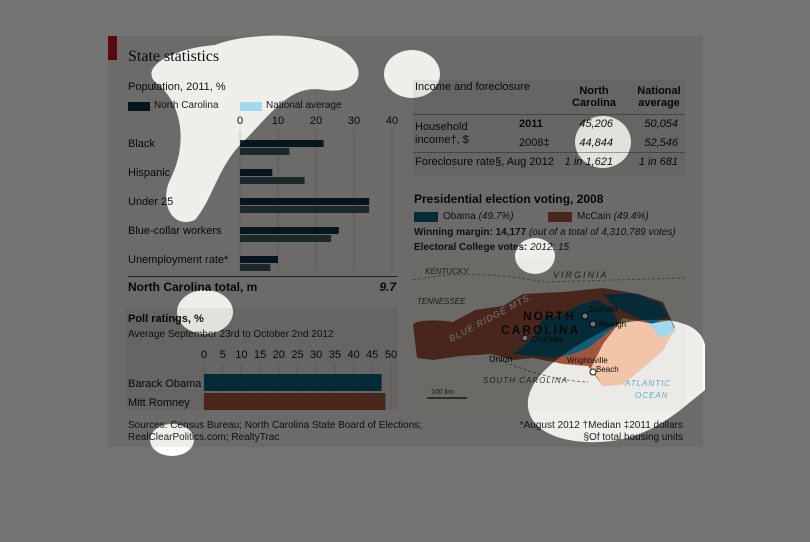 This screenshot has height=542, width=810. What do you see at coordinates (335, 355) in the screenshot?
I see `poll-tick-label: 35` at bounding box center [335, 355].